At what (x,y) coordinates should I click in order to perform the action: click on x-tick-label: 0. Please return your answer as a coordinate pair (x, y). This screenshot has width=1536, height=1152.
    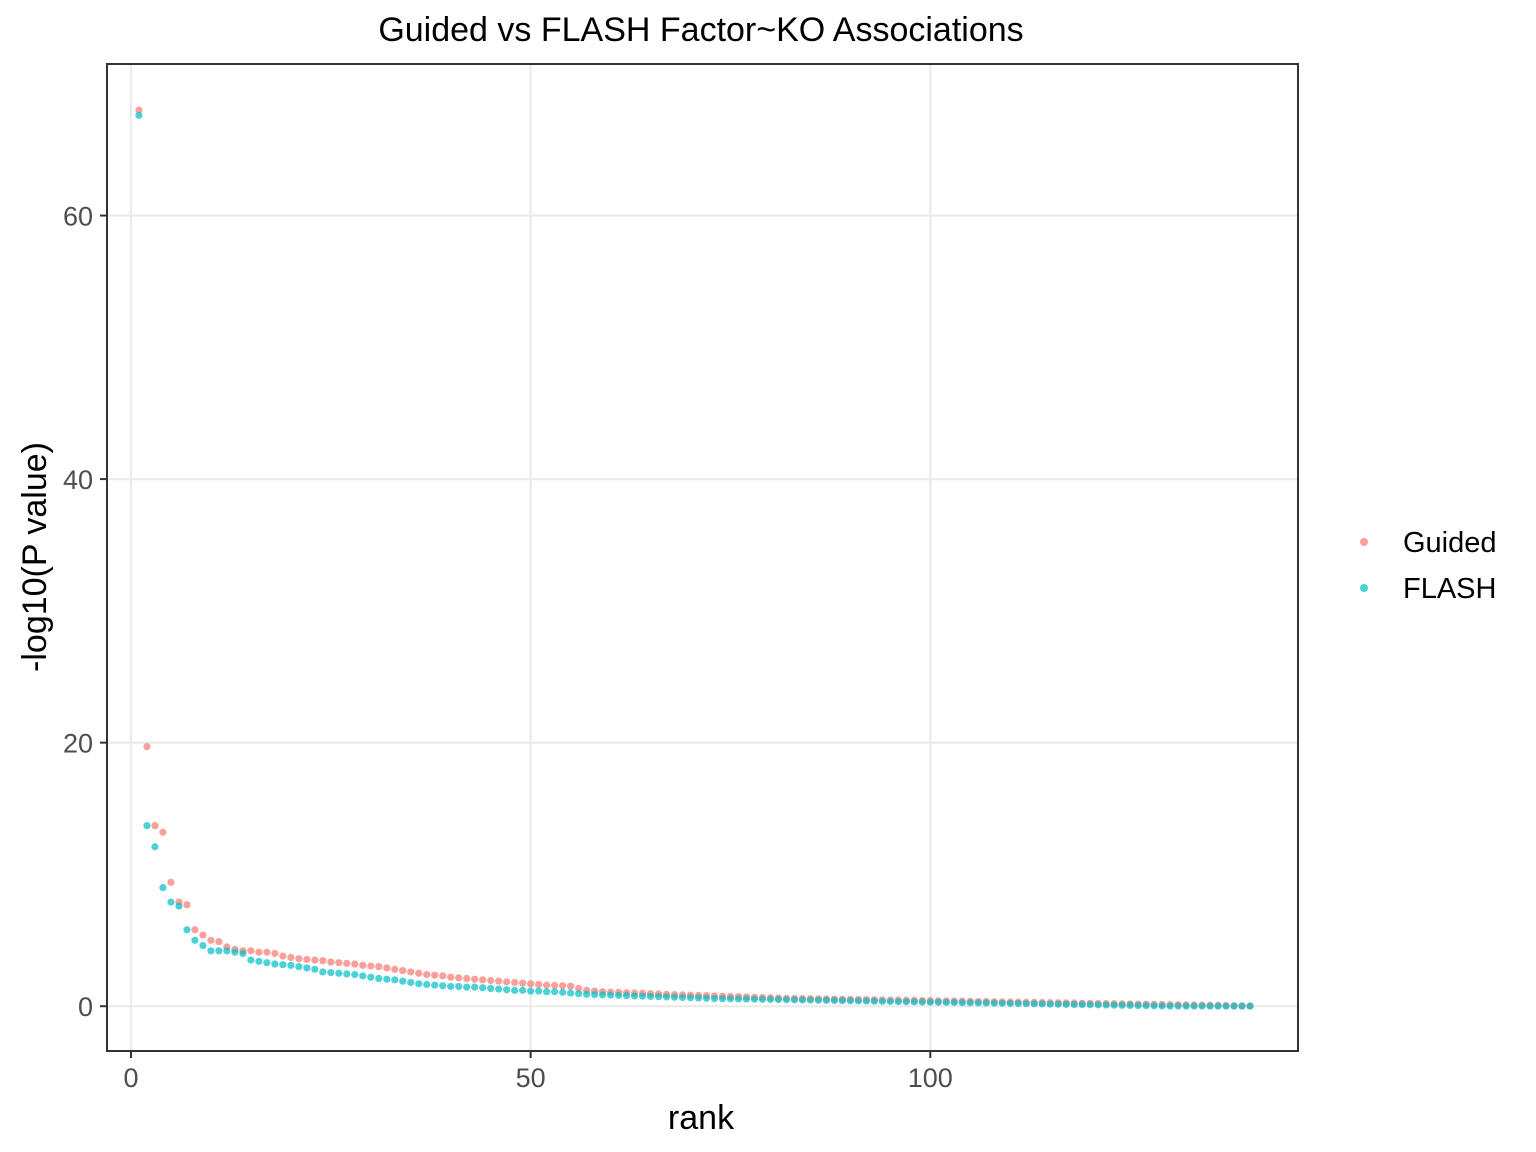
    Looking at the image, I should click on (130, 1078).